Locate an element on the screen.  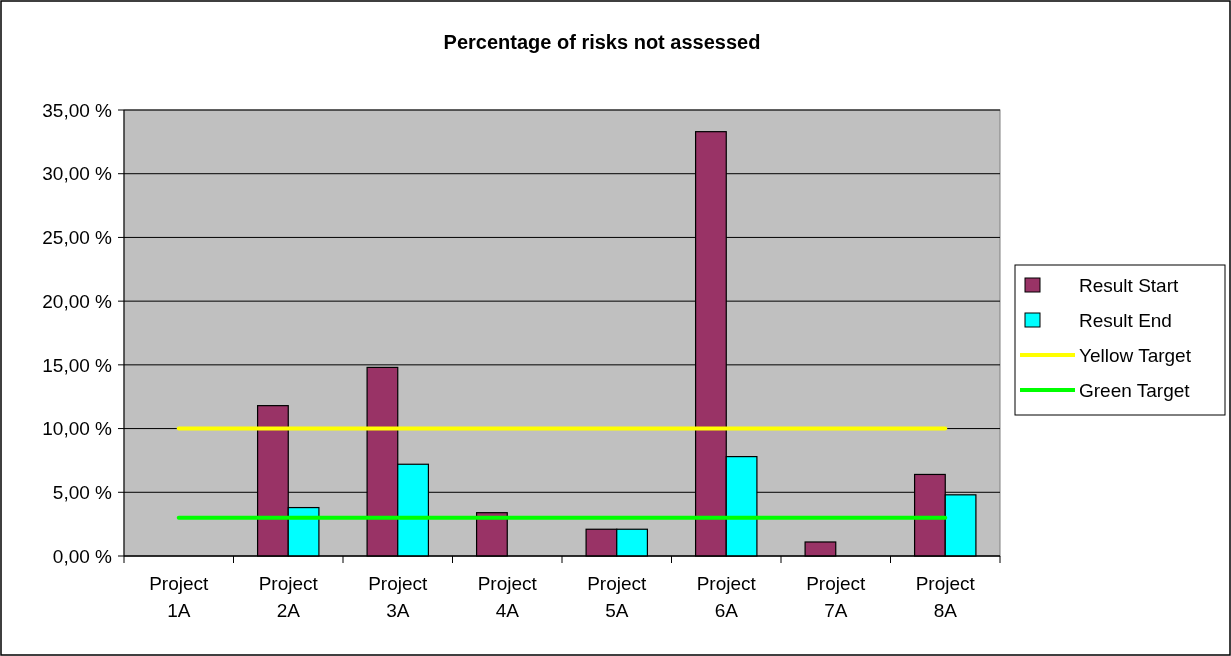
legend-label: Result End is located at coordinates (1125, 320).